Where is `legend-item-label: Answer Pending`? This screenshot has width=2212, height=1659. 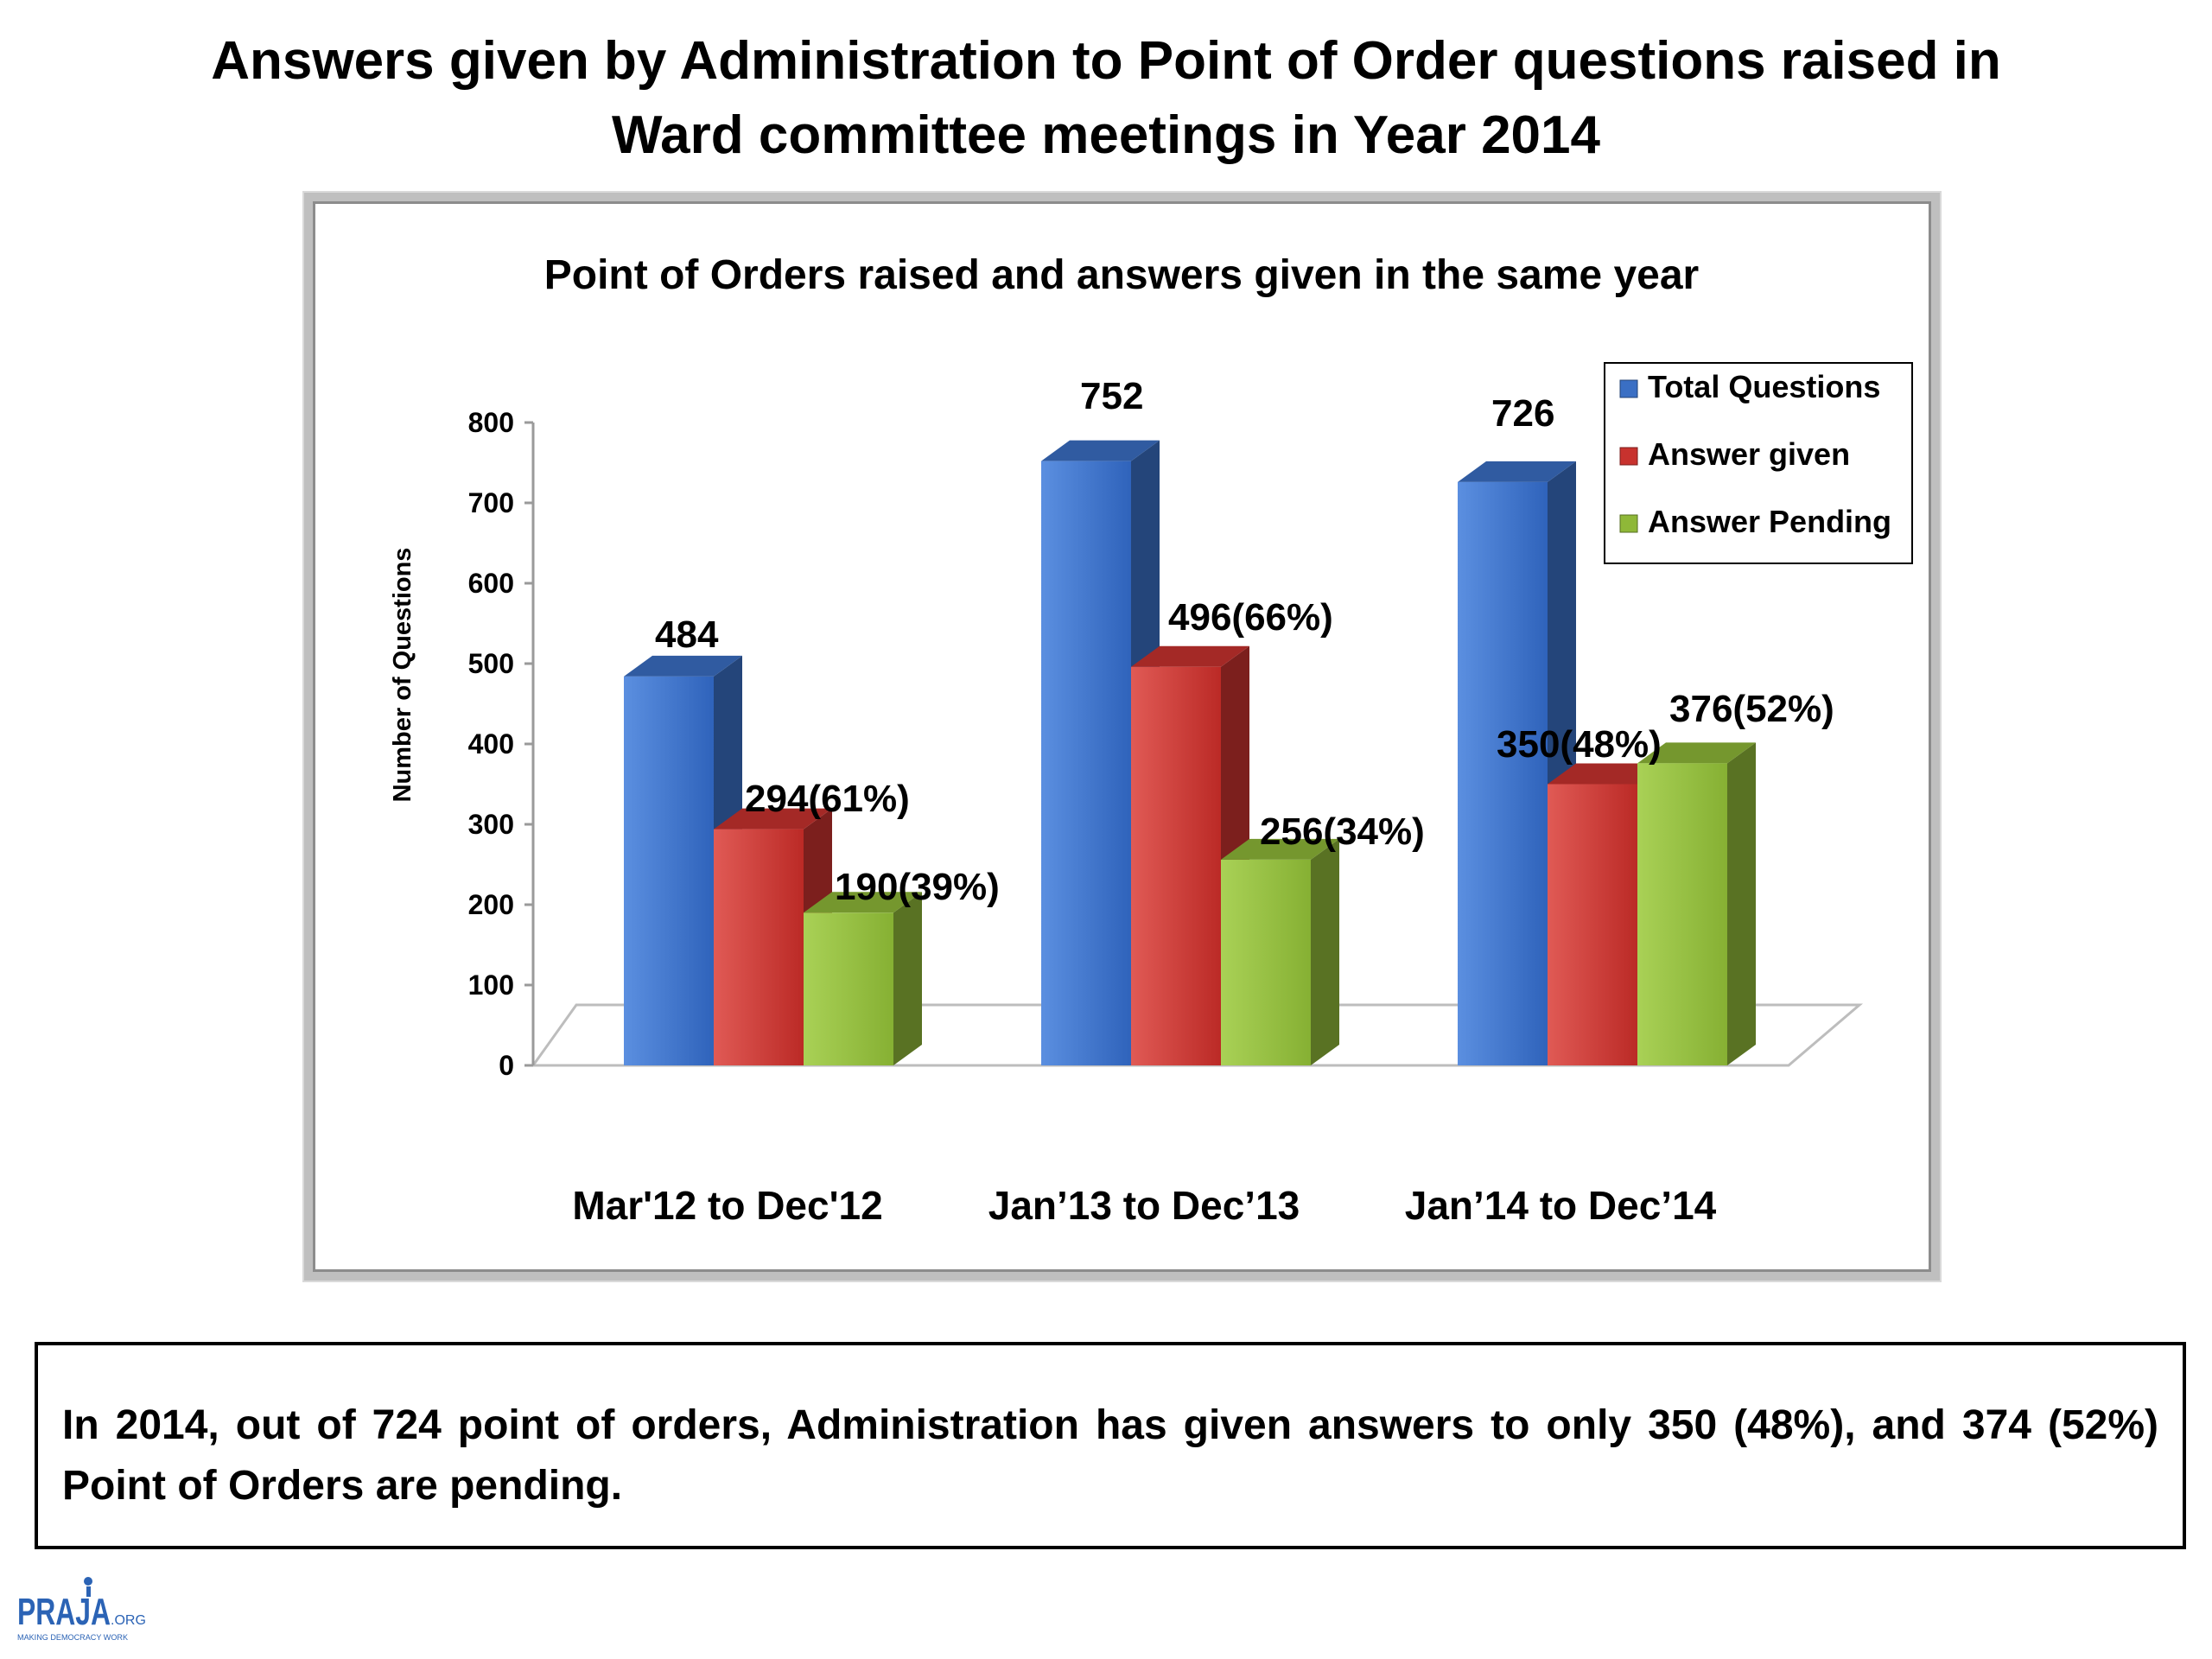
legend-item-label: Answer Pending is located at coordinates (1769, 521).